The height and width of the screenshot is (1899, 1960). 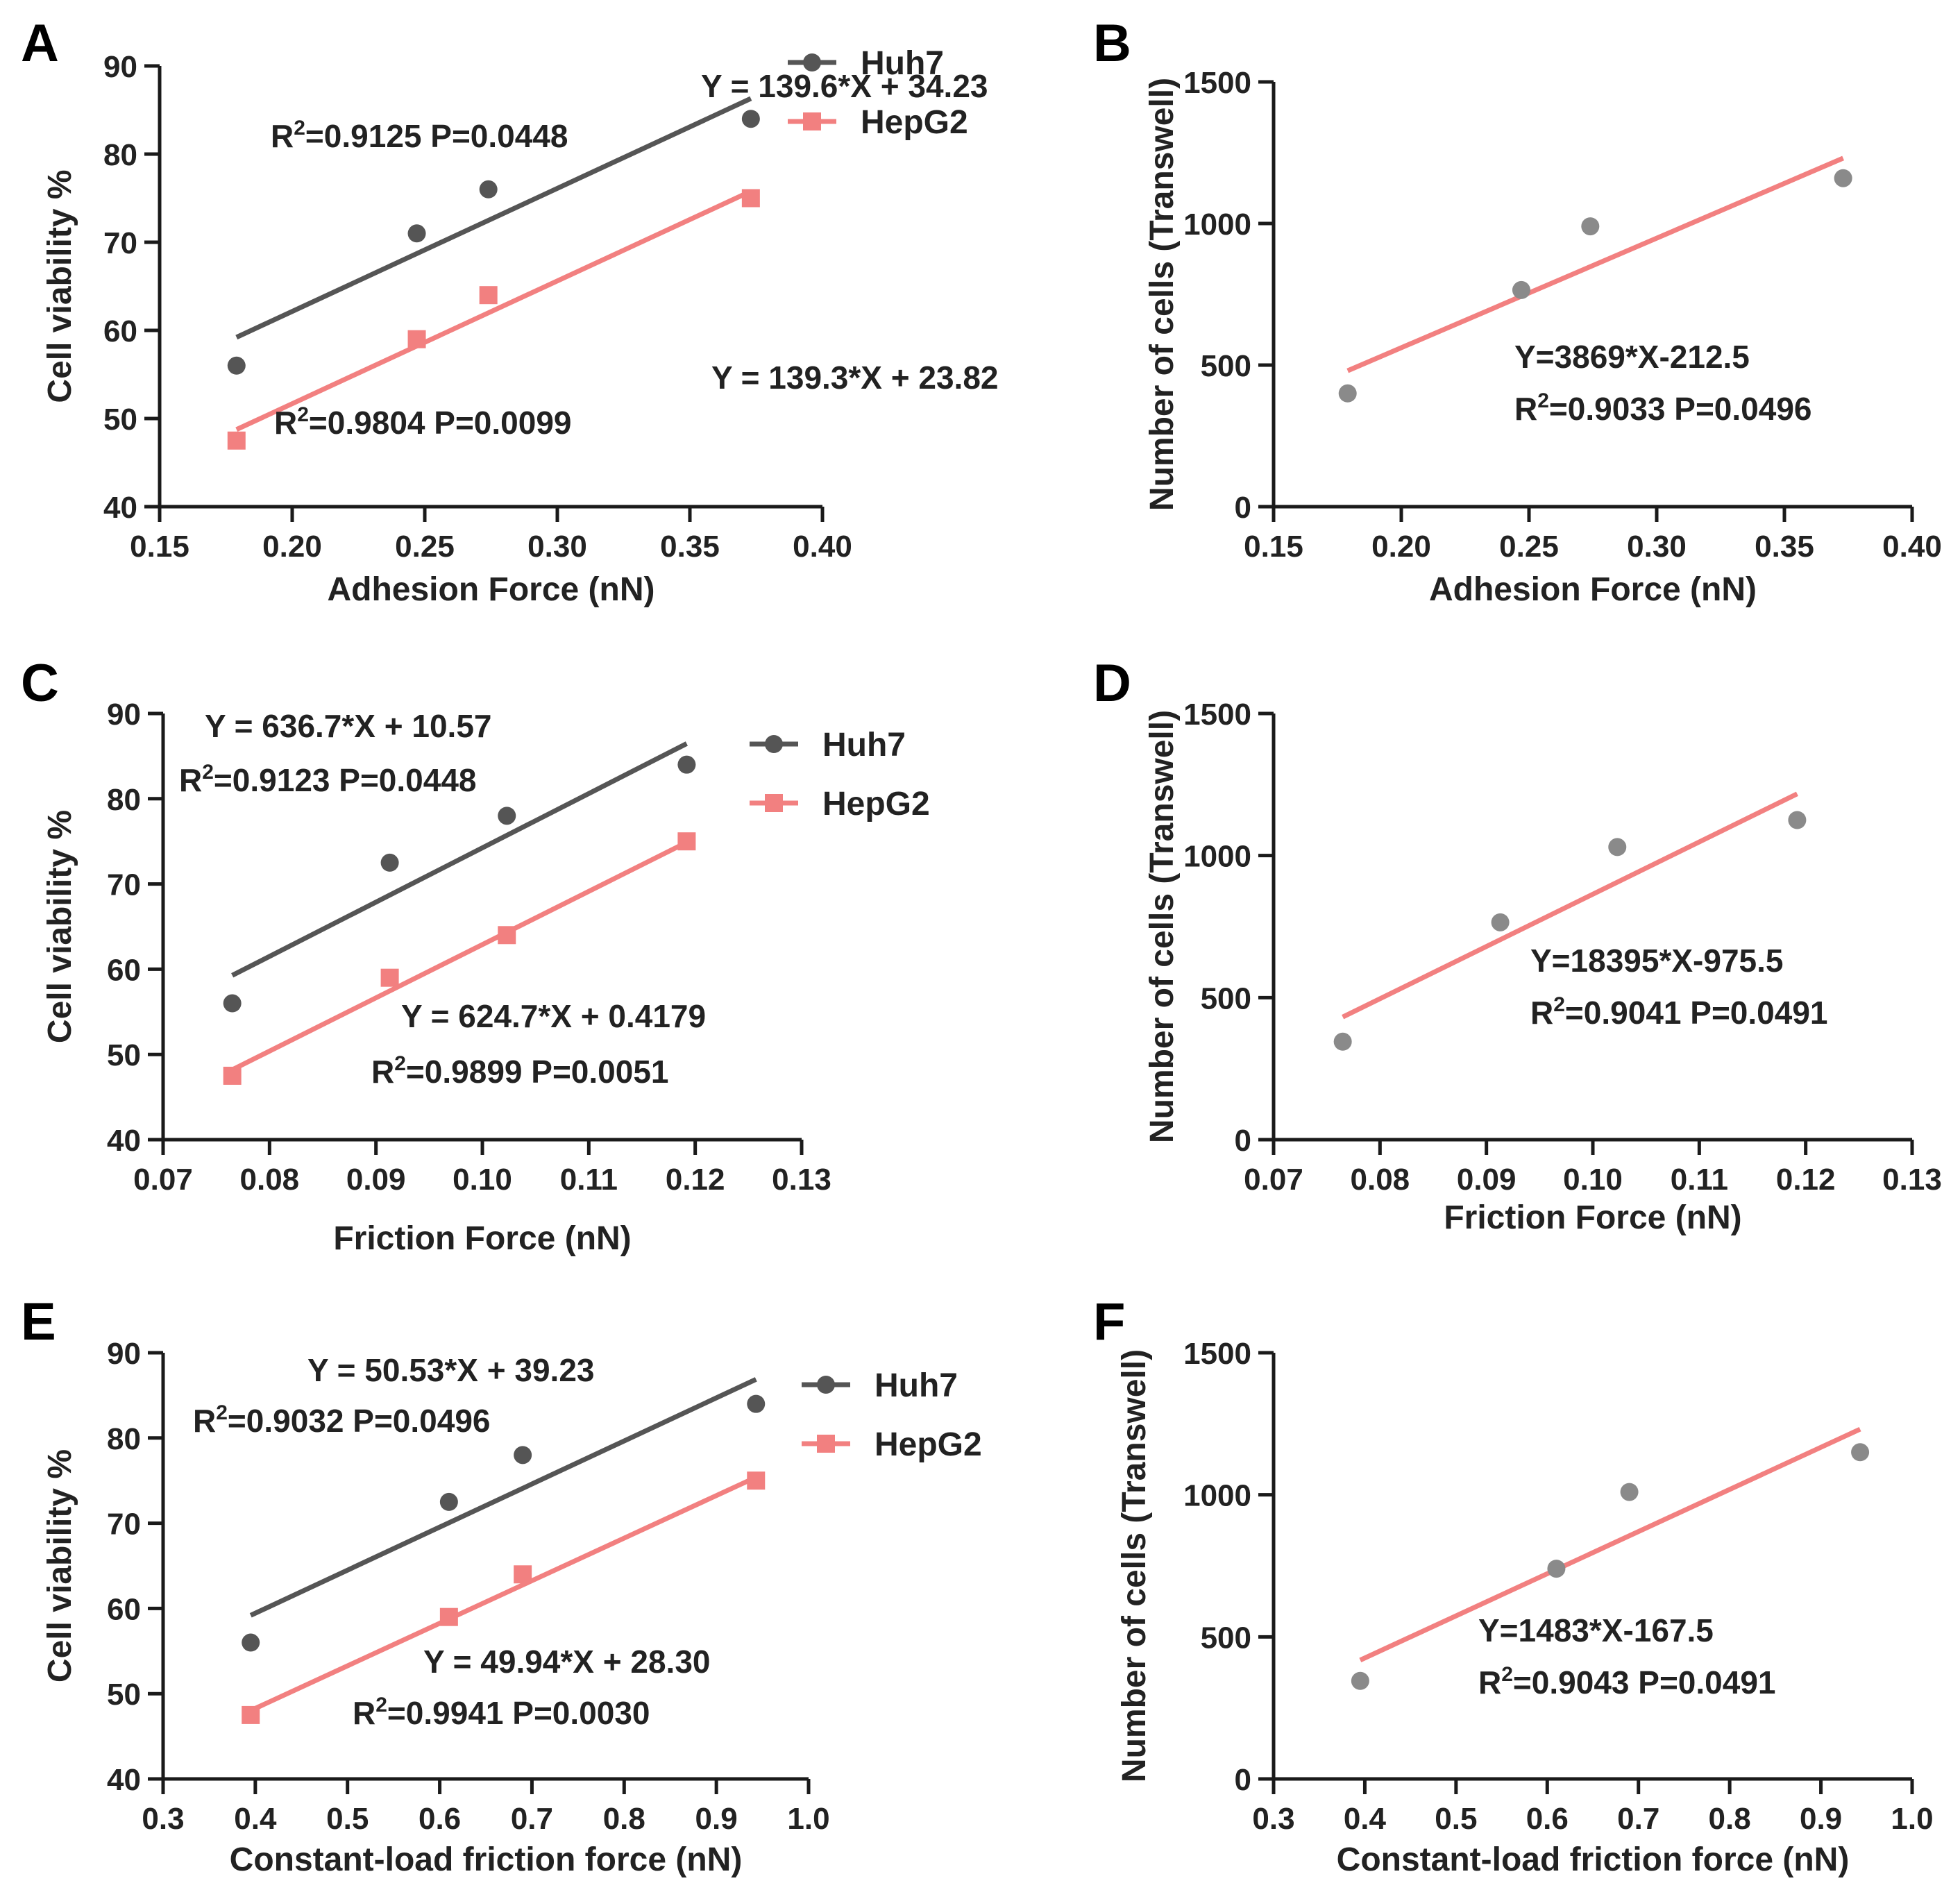 I want to click on y-tick-label: 80, so click(x=120, y=155).